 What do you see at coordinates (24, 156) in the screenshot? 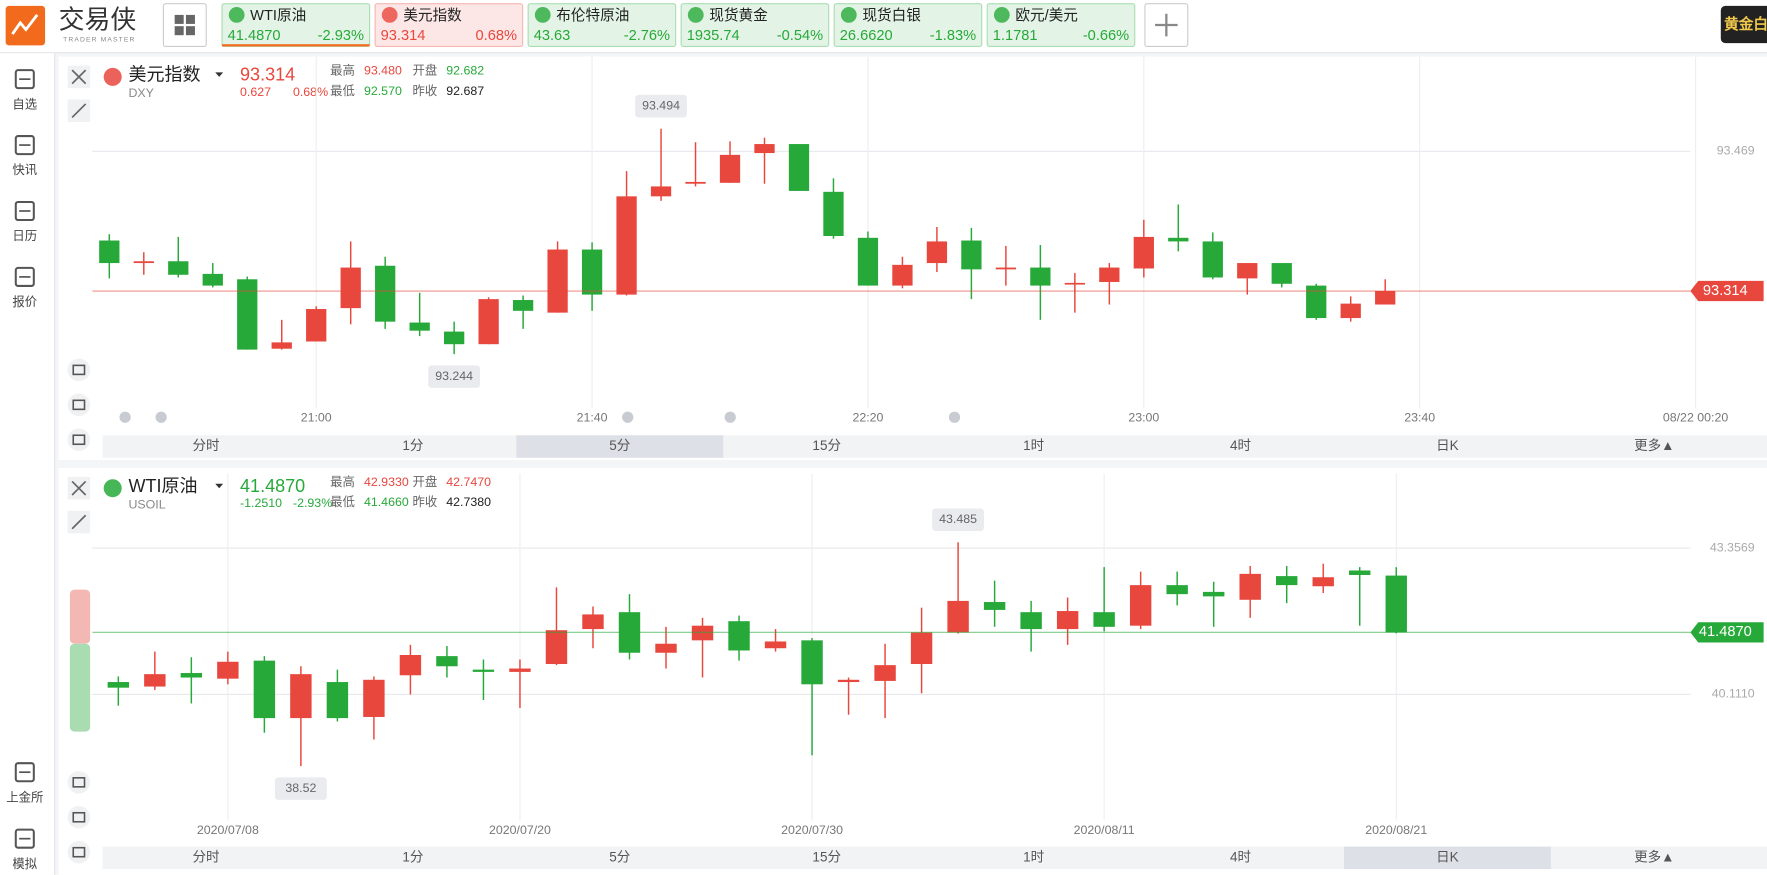
I see `sidebar-item: 快讯` at bounding box center [24, 156].